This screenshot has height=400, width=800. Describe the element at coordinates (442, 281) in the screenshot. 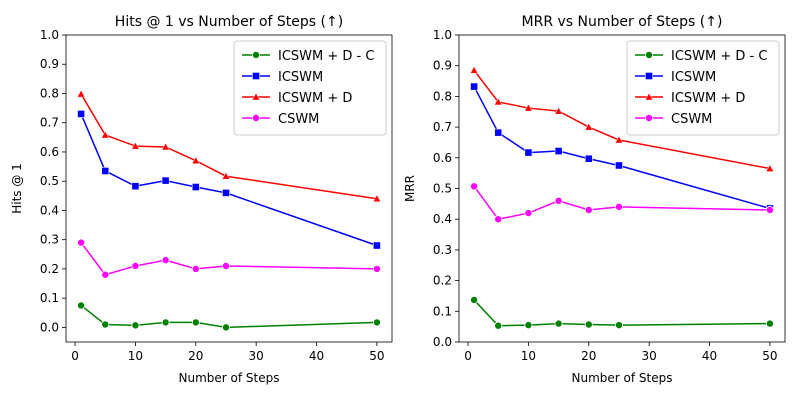

I see `y-tick-label: 0.2` at that location.